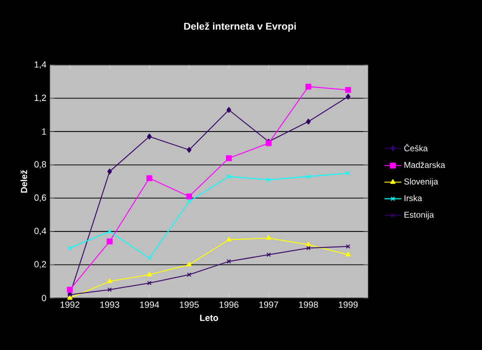  What do you see at coordinates (70, 305) in the screenshot?
I see `x-tick-label: 1992` at bounding box center [70, 305].